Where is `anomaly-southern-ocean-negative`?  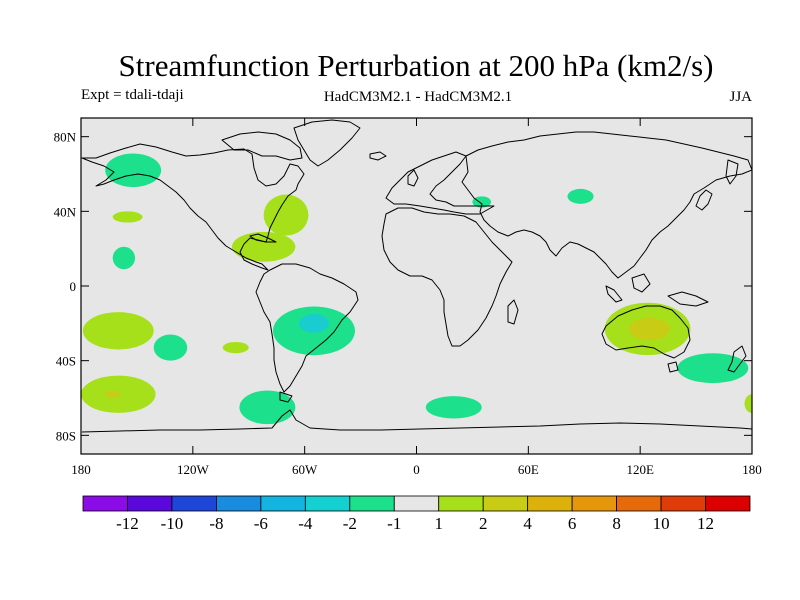
anomaly-southern-ocean-negative is located at coordinates (453, 407).